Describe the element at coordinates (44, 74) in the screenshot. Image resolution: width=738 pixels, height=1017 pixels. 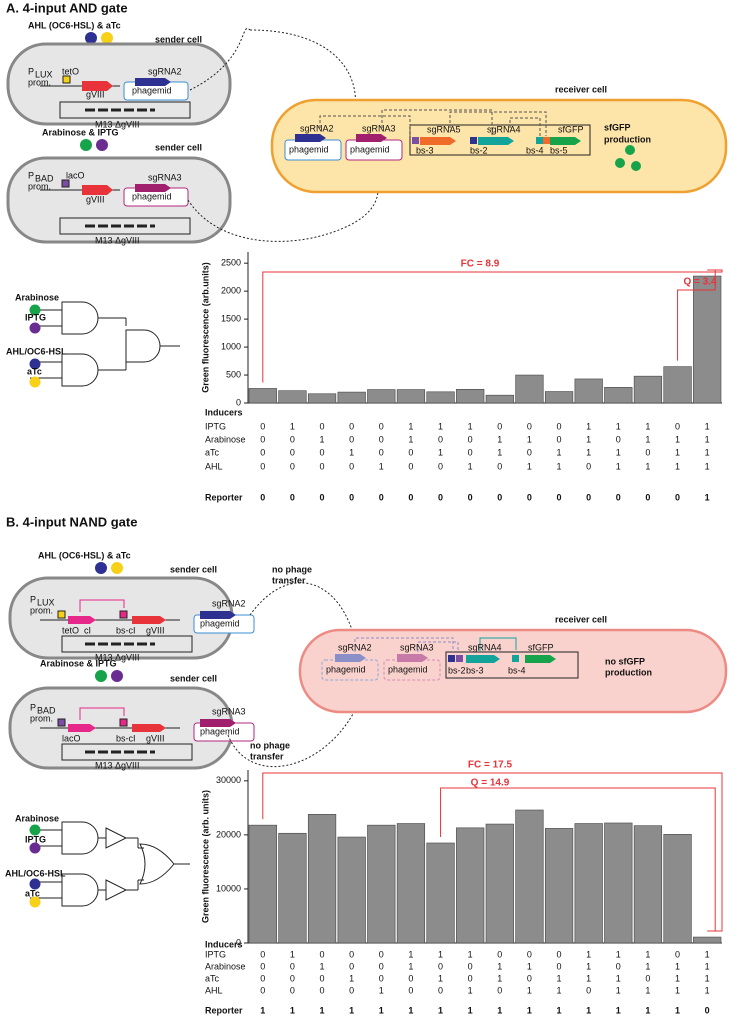
I see `label: LUX` at that location.